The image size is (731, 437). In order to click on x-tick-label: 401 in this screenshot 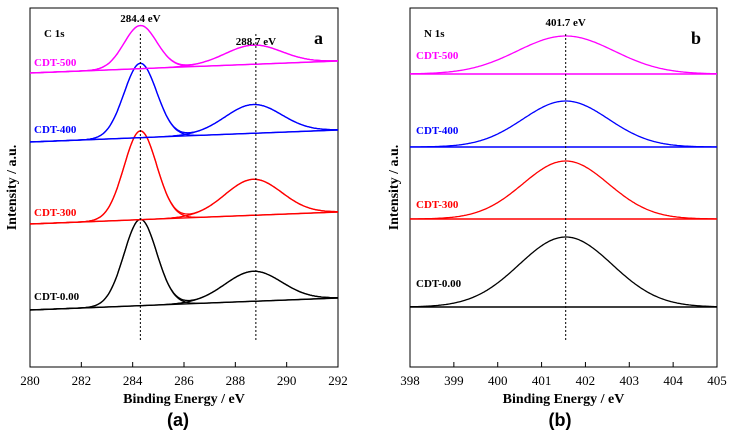, I will do `click(542, 380)`.